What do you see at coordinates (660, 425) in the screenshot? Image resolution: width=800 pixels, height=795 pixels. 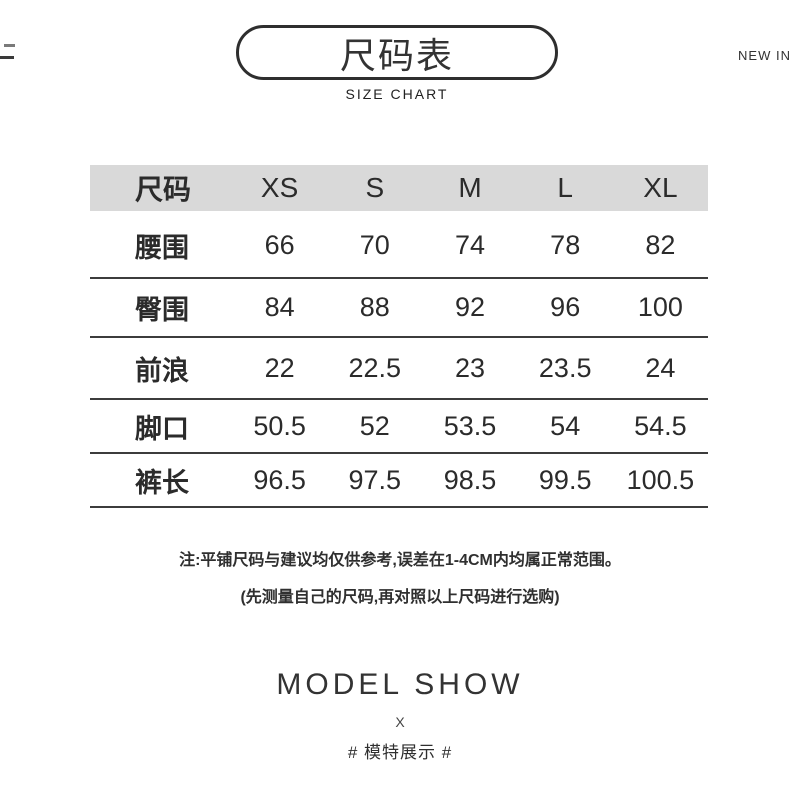 I see `cell-value: 54.5` at bounding box center [660, 425].